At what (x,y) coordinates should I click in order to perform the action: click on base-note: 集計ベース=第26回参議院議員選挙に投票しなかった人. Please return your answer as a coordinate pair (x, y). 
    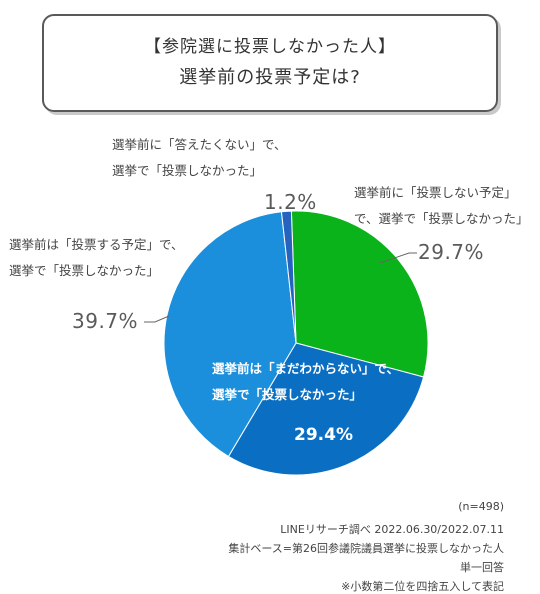
    Looking at the image, I should click on (366, 548).